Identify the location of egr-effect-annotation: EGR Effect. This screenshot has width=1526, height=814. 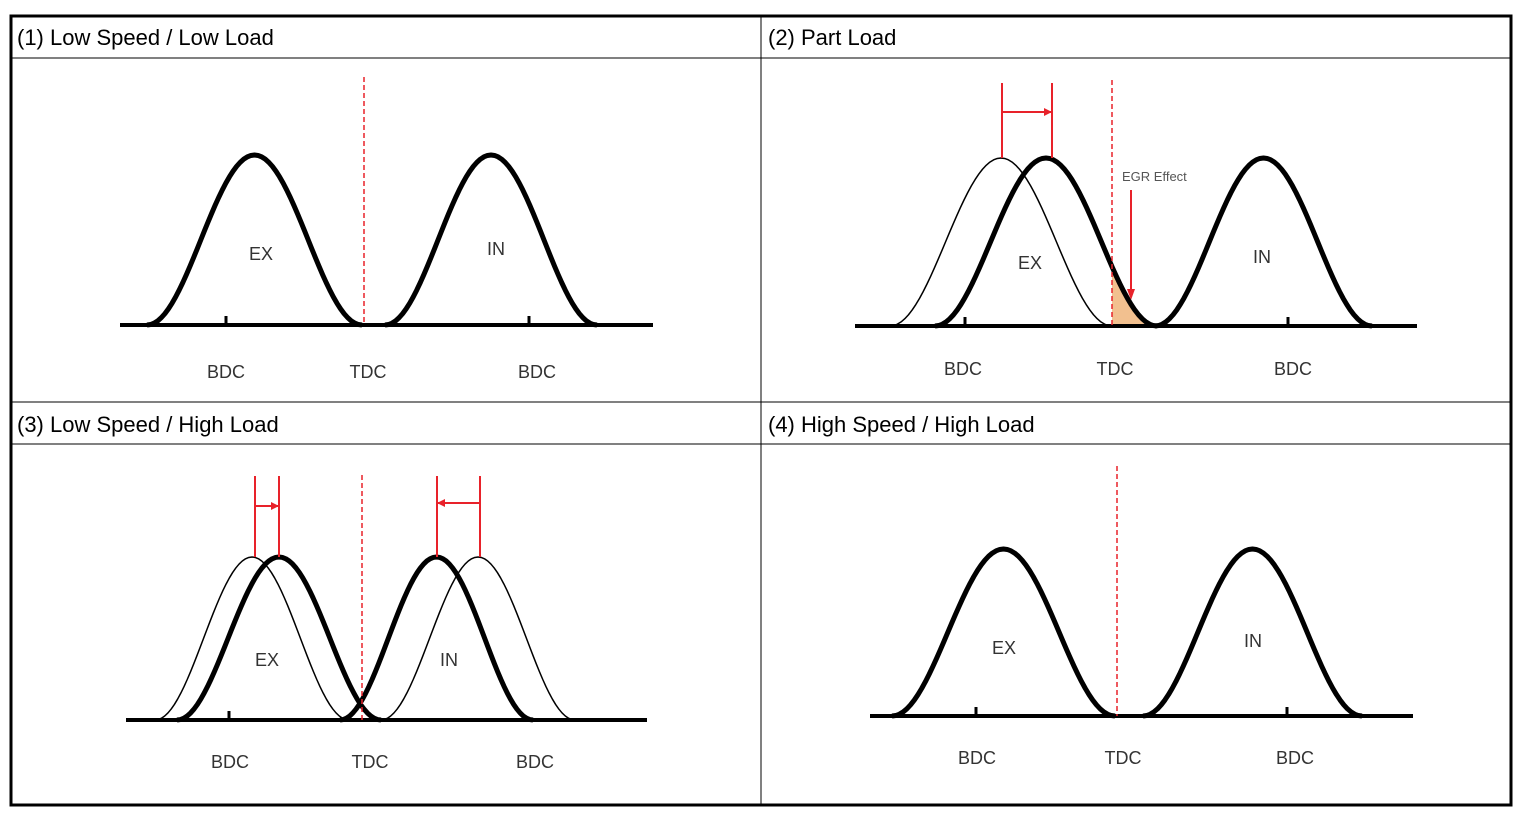
(1154, 176).